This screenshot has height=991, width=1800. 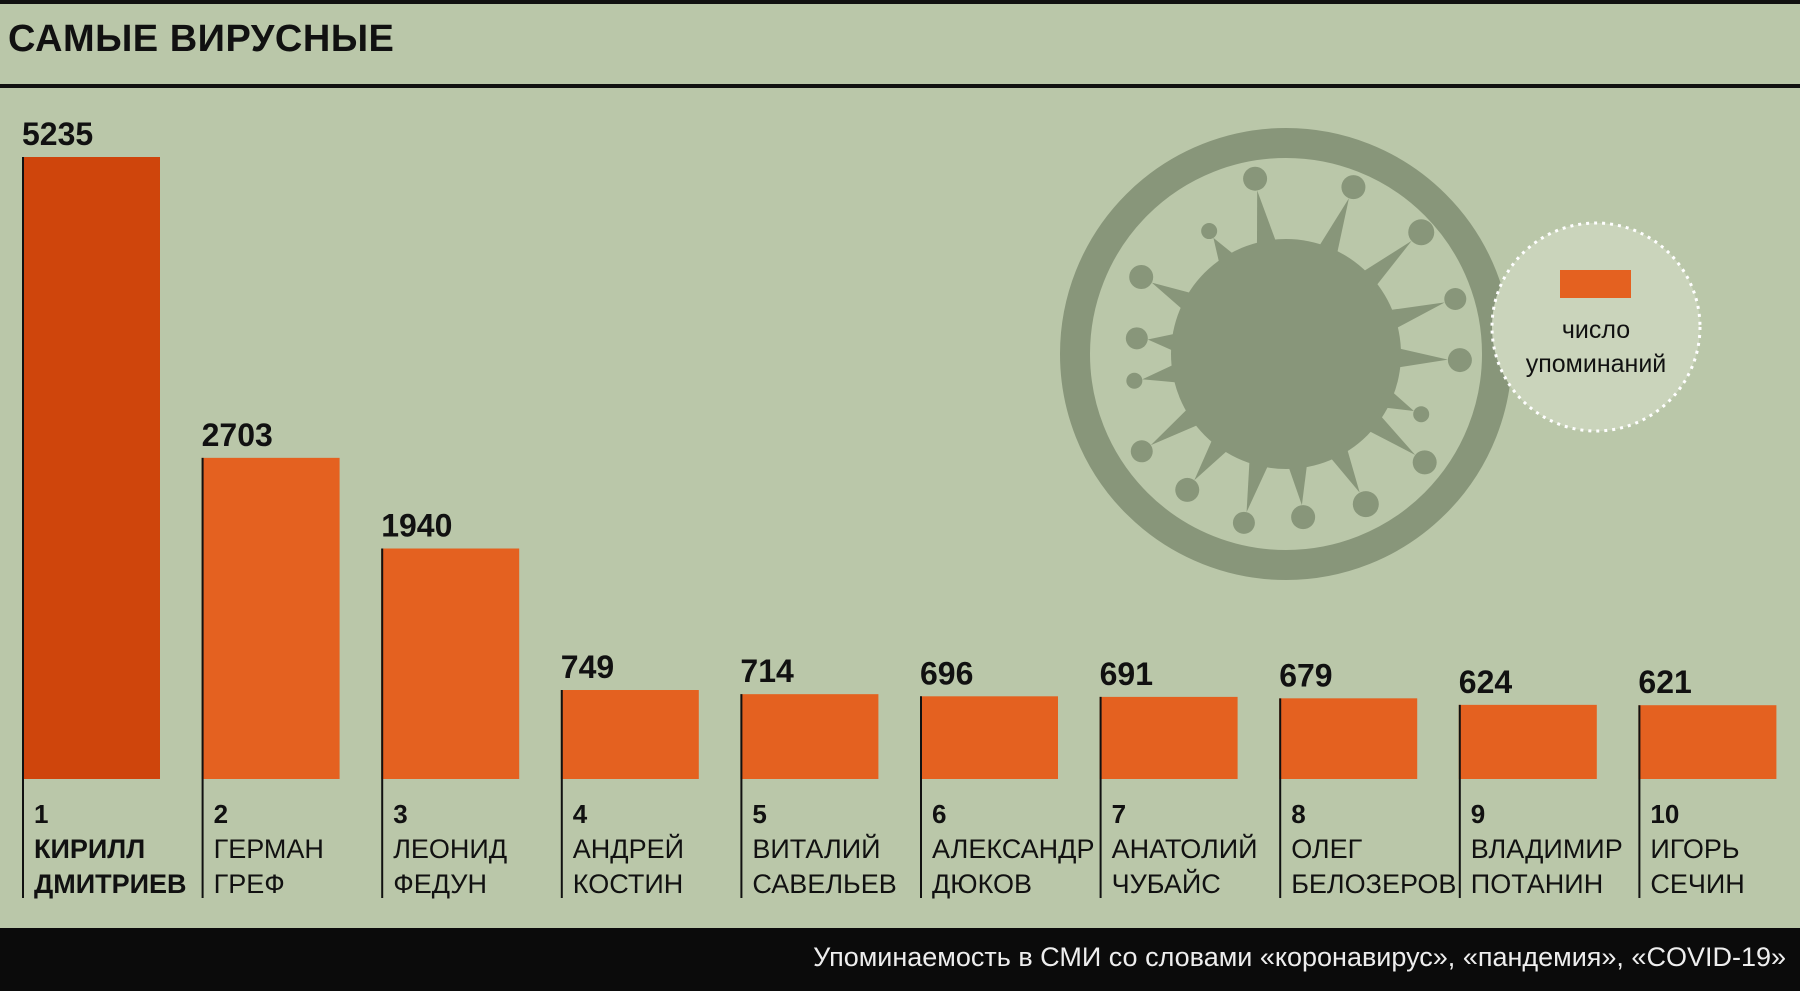 What do you see at coordinates (269, 849) in the screenshot?
I see `name-label: ГЕРМАН` at bounding box center [269, 849].